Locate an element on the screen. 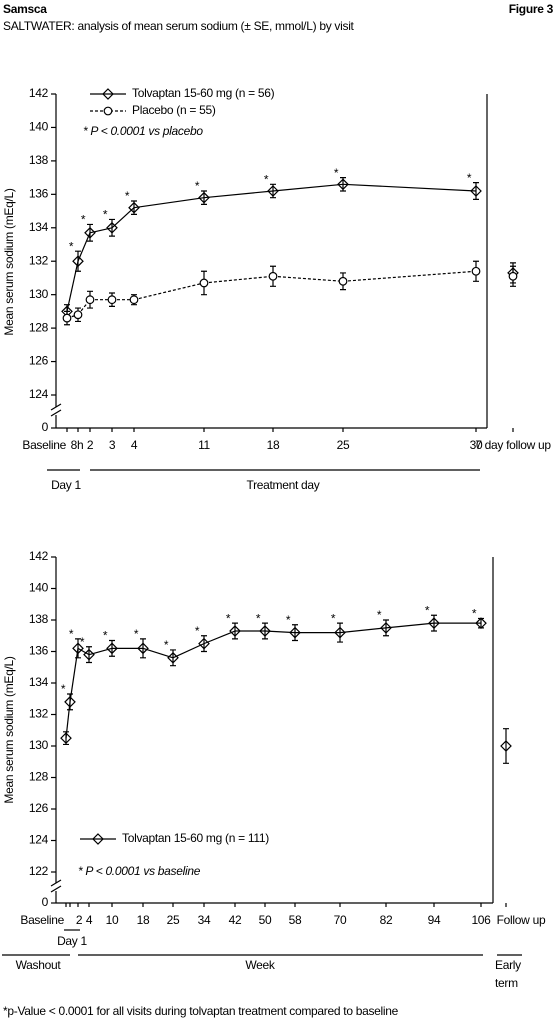 The height and width of the screenshot is (1022, 556). y-tick-label: 128 is located at coordinates (39, 777).